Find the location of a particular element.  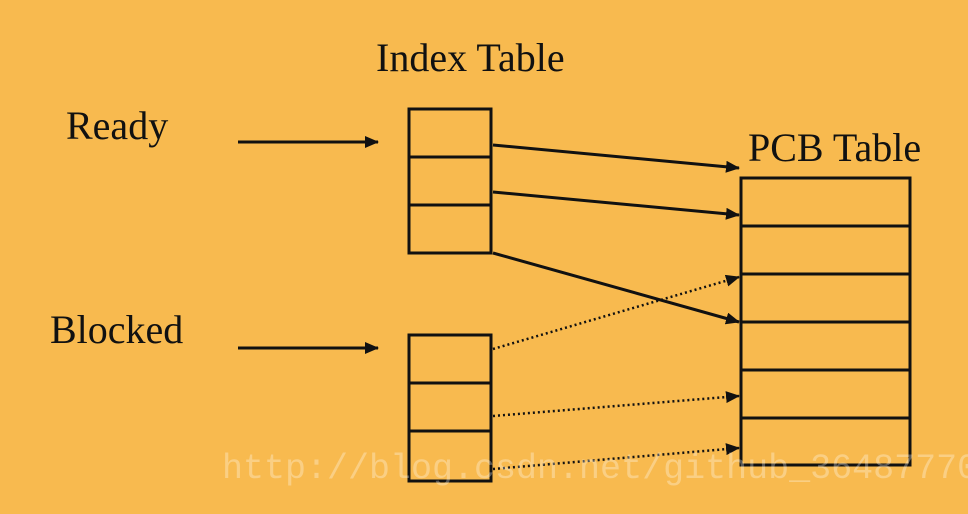

blocked-index-table-border is located at coordinates (450, 408).